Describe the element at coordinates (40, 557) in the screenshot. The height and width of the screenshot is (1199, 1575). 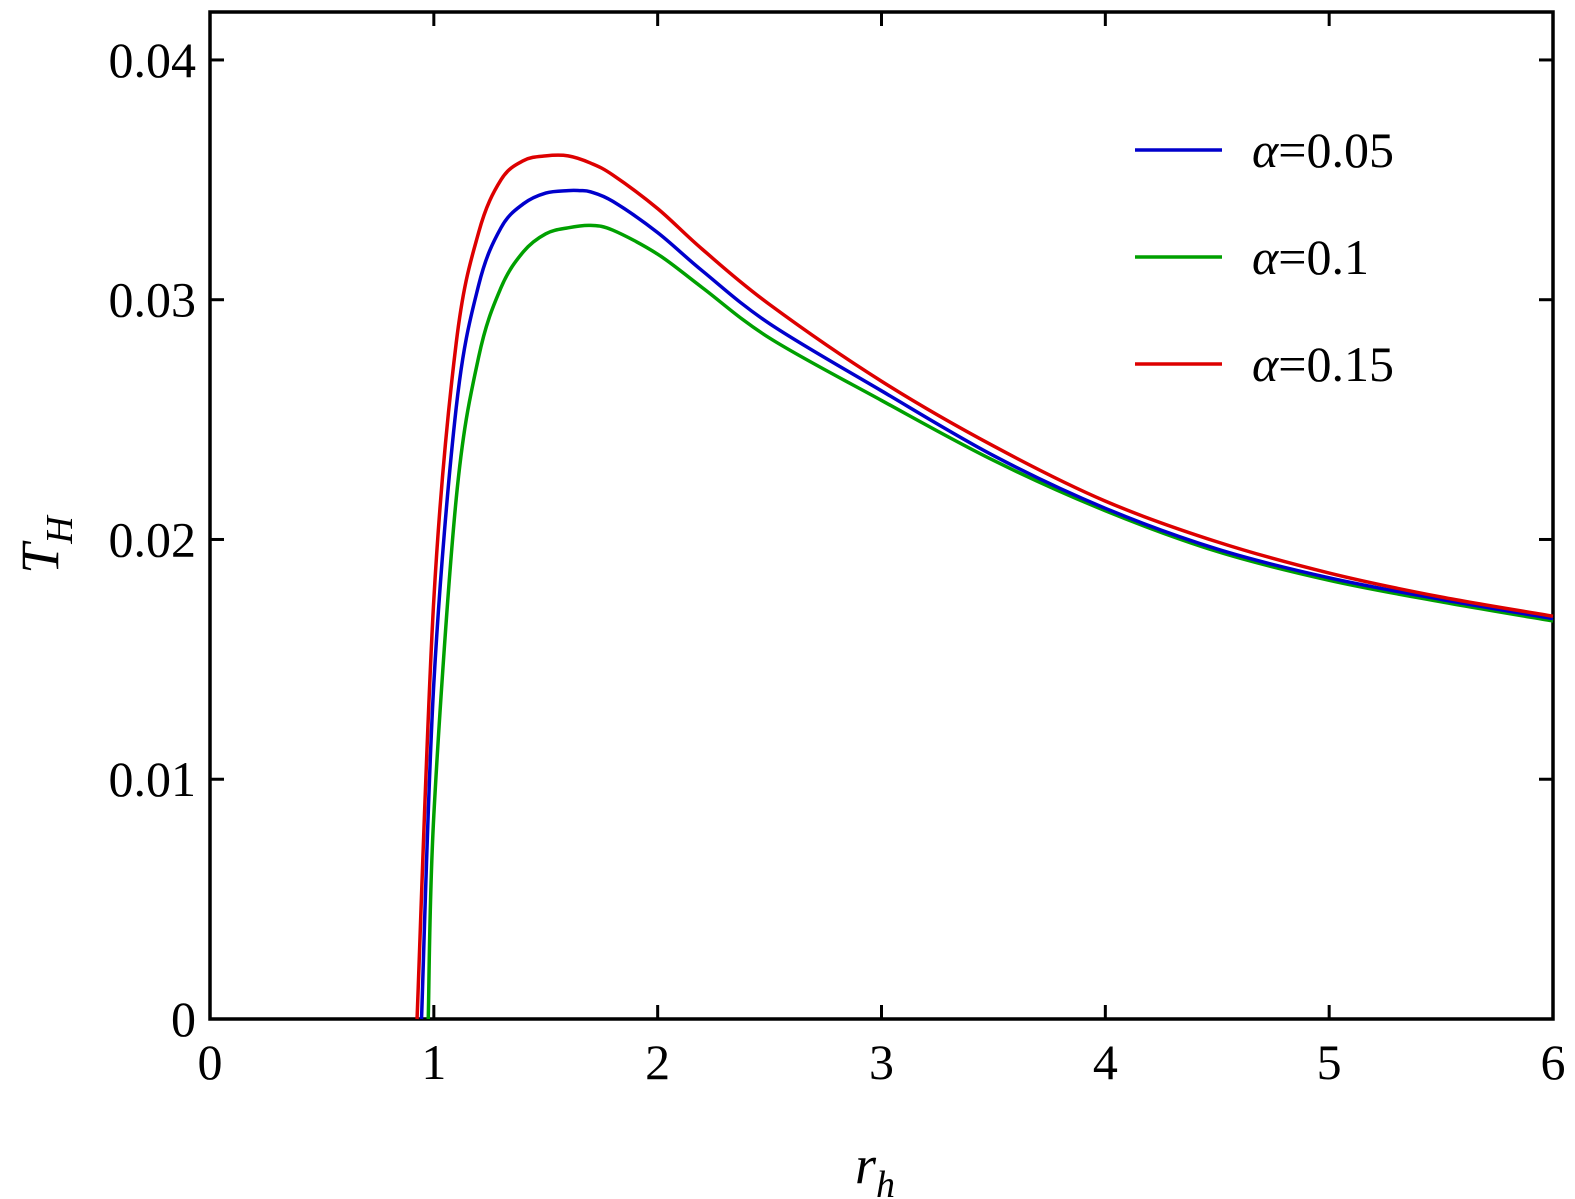
I see `y-axis-label-base: T` at that location.